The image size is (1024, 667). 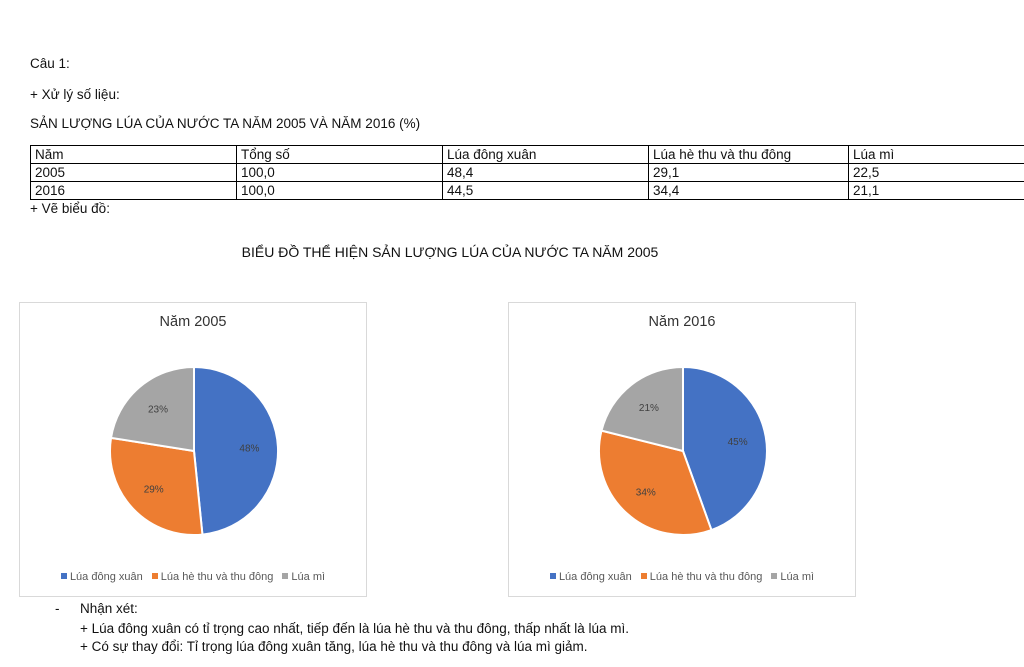 What do you see at coordinates (70, 208) in the screenshot?
I see `draw-label: + Vẽ biểu đồ:` at bounding box center [70, 208].